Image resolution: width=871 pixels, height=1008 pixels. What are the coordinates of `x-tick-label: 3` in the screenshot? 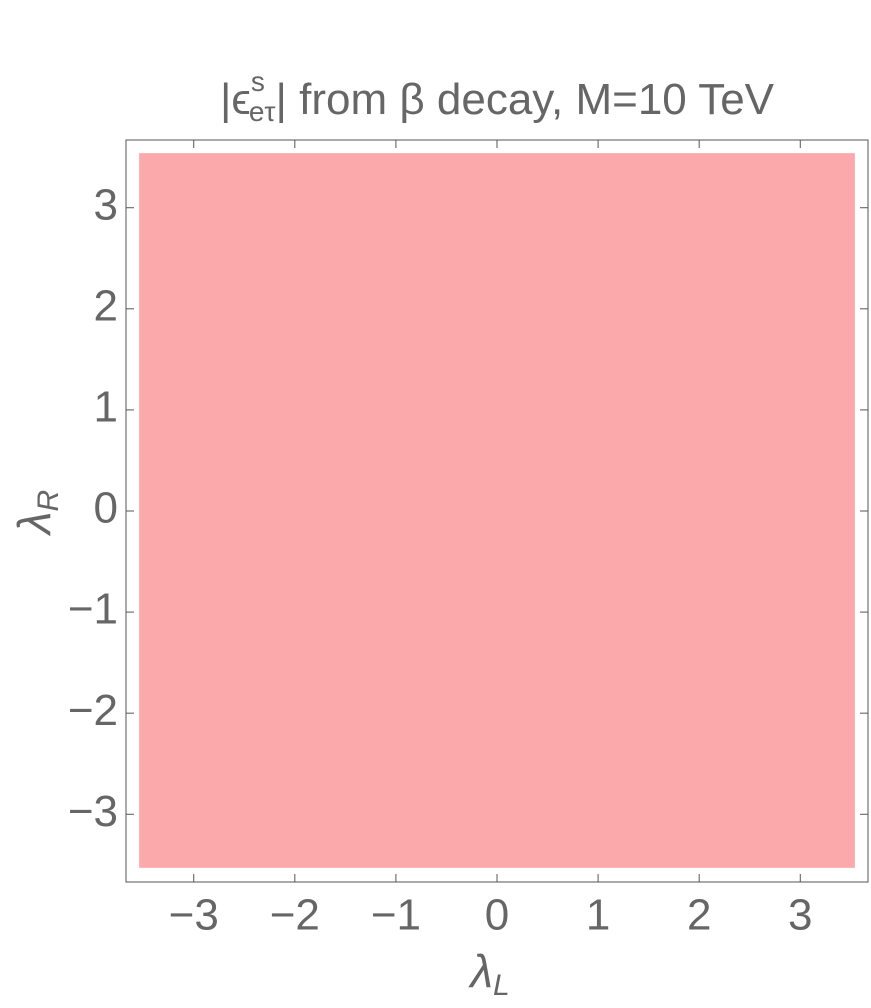 It's located at (800, 915).